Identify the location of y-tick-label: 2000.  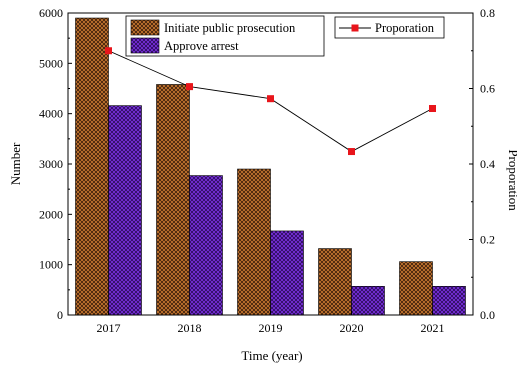
(51, 214).